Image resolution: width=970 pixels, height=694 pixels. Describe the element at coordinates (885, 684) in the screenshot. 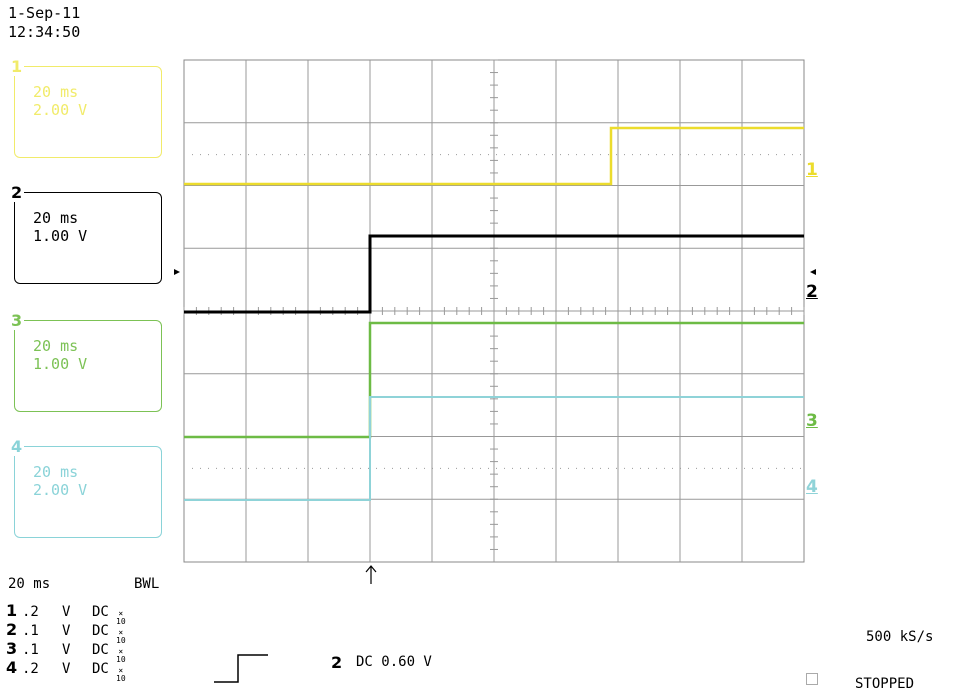

I see `acquisition-status: STOPPED` at that location.